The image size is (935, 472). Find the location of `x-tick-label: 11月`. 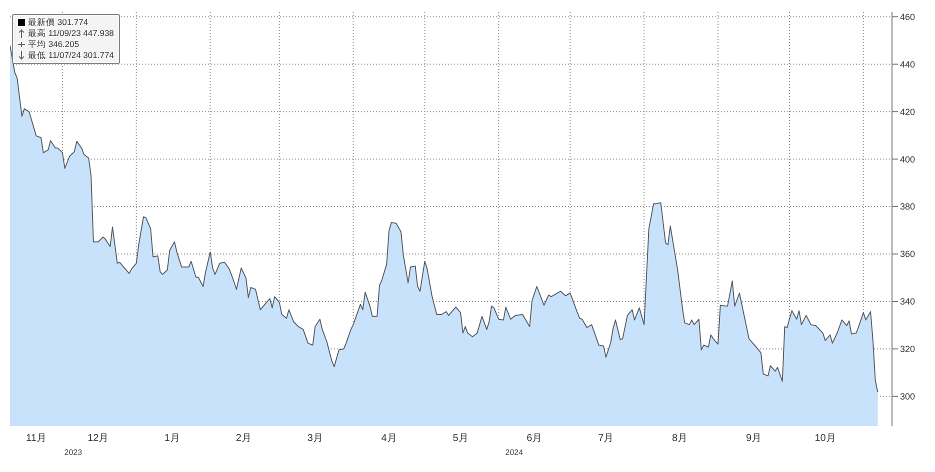

x-tick-label: 11月 is located at coordinates (36, 438).